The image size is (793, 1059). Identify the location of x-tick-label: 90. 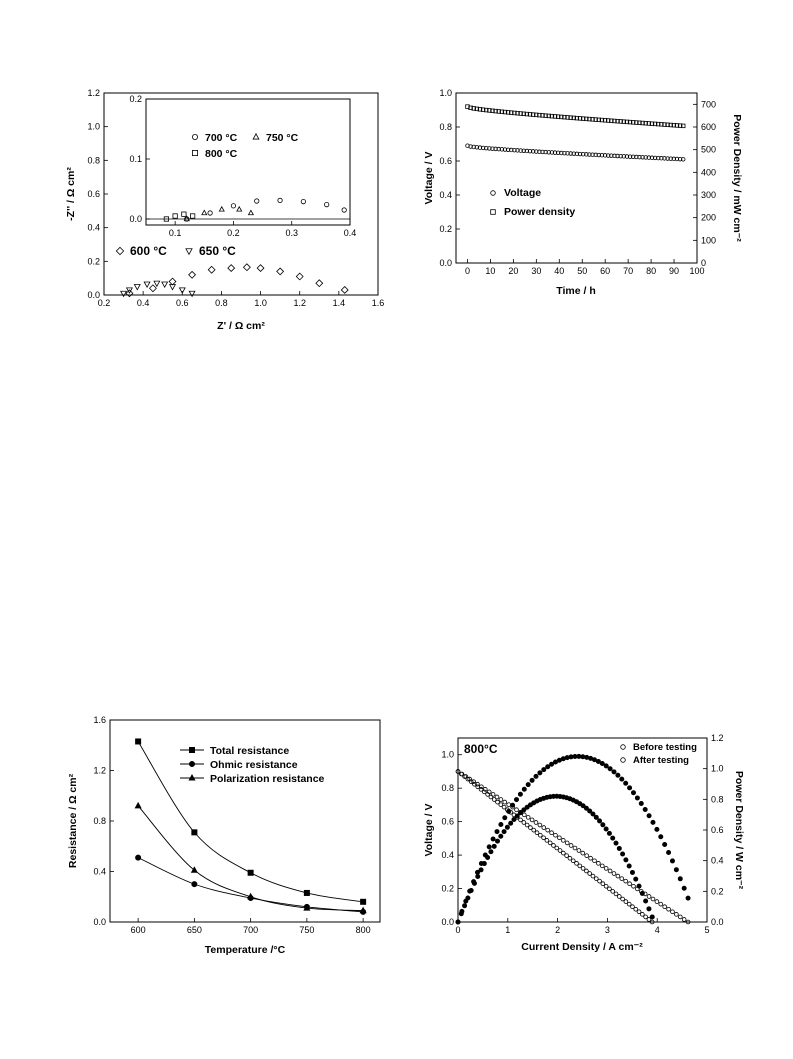
(674, 271).